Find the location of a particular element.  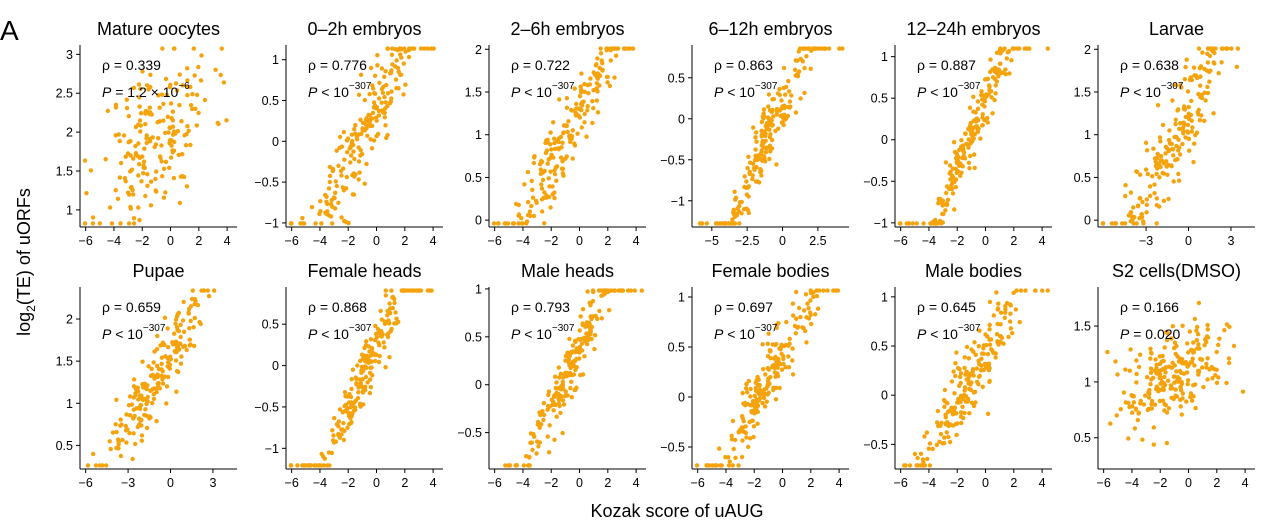

rho-label: ρ = 0.722 is located at coordinates (540, 65).